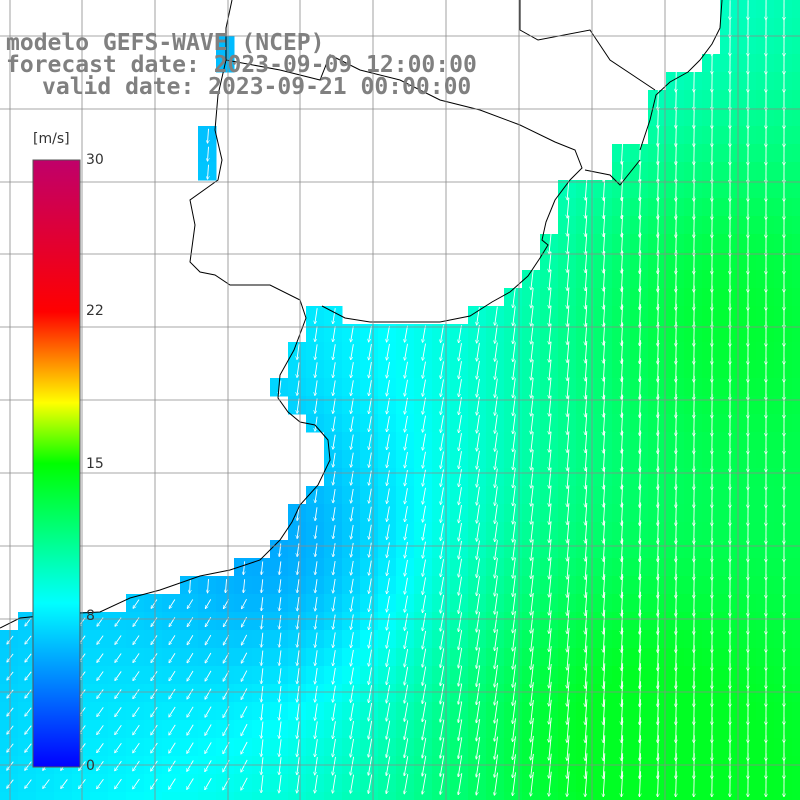 The width and height of the screenshot is (800, 800). What do you see at coordinates (51, 139) in the screenshot?
I see `colorbar-units: [m/s]` at bounding box center [51, 139].